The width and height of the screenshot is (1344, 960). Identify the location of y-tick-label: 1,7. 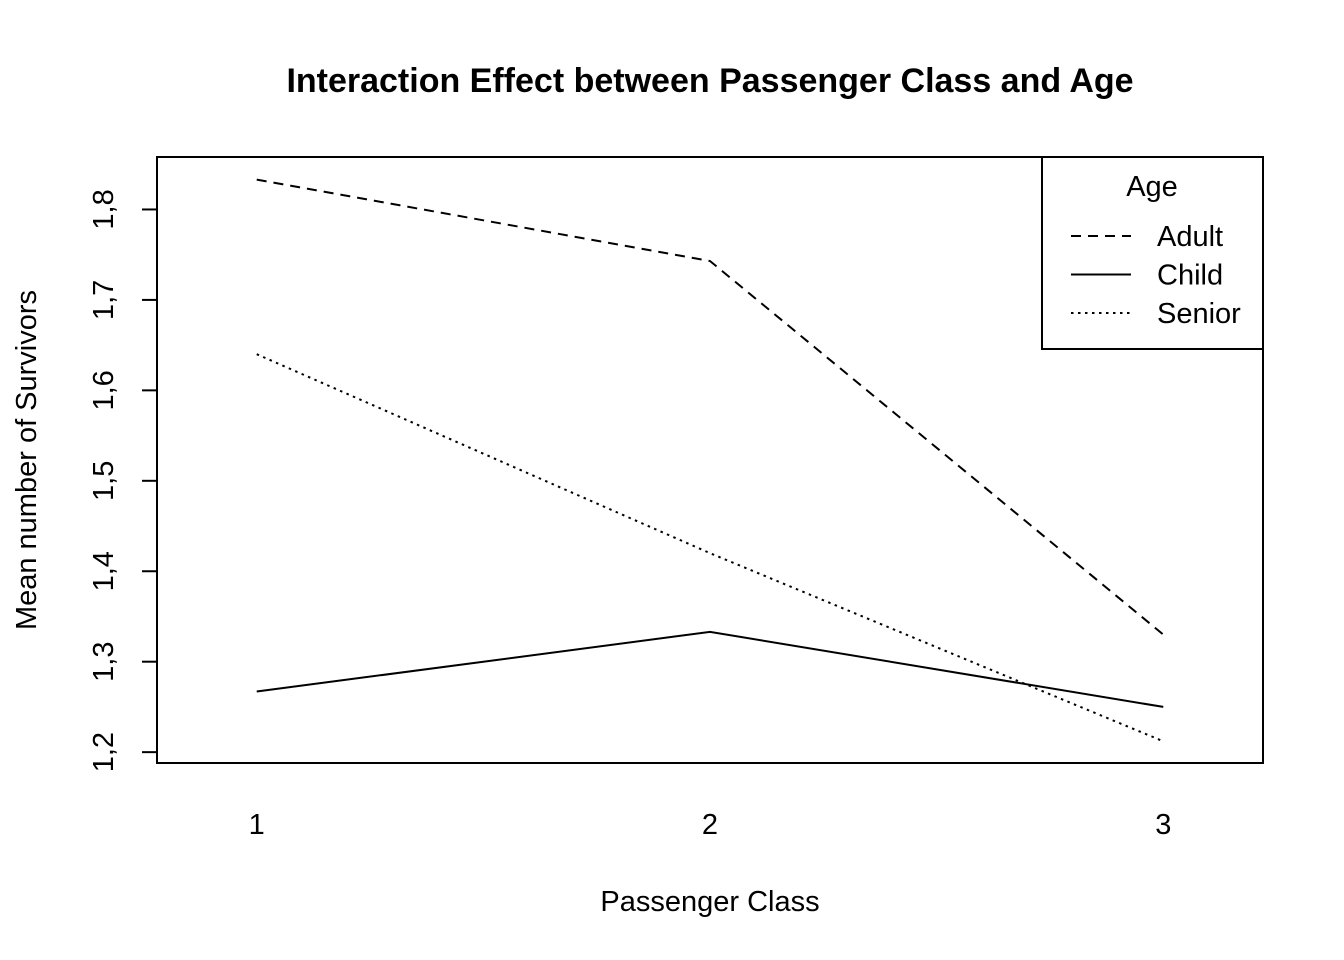
(104, 300).